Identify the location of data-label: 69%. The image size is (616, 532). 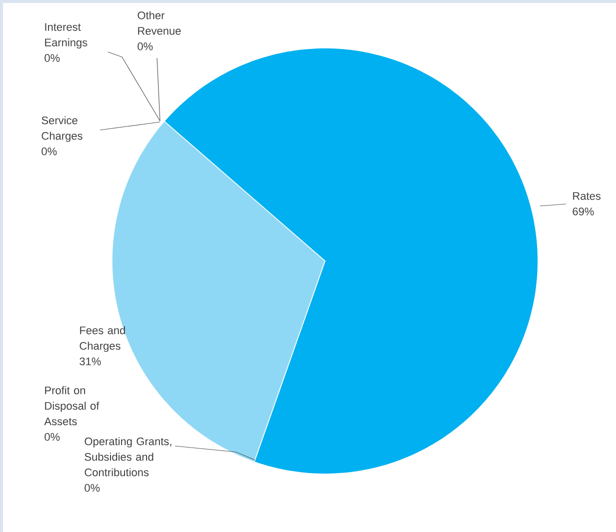
(583, 212).